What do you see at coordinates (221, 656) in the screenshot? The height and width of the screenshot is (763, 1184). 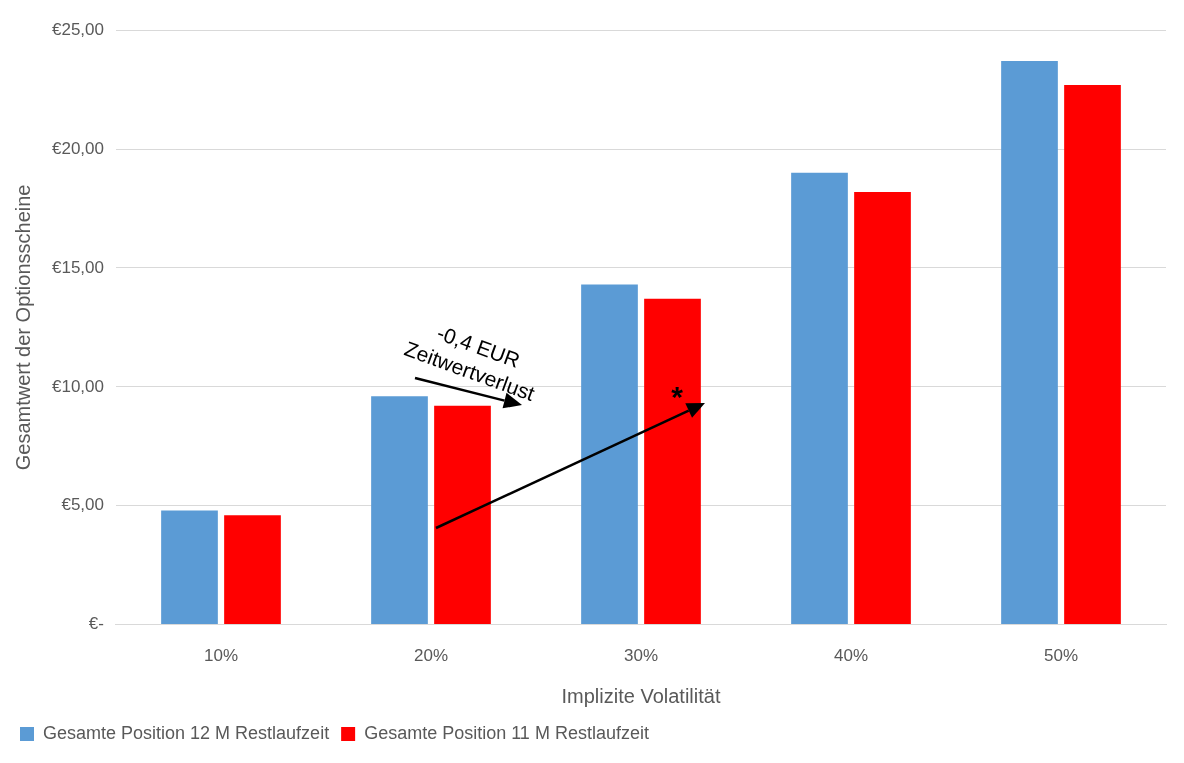 I see `x-tick-label: 10%` at bounding box center [221, 656].